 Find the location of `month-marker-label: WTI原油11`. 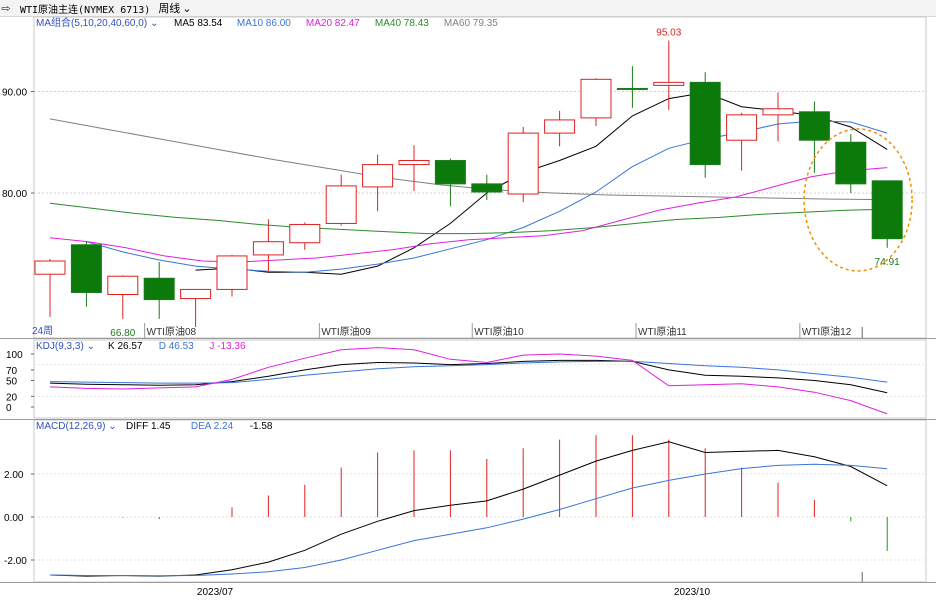

month-marker-label: WTI原油11 is located at coordinates (662, 331).